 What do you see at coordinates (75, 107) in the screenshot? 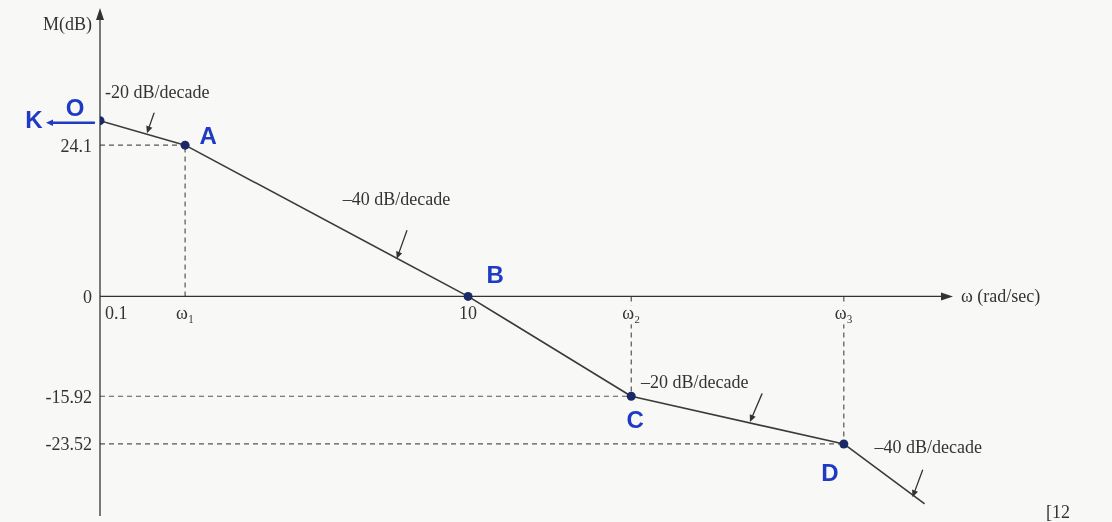
I see `annotation: O` at bounding box center [75, 107].